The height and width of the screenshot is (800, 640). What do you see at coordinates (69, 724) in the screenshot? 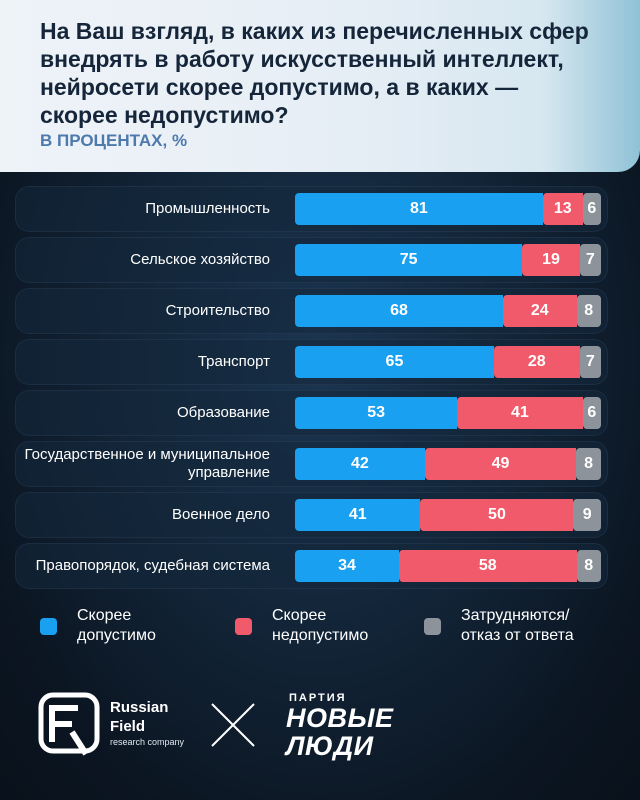
I see `russian-field-logo-icon` at bounding box center [69, 724].